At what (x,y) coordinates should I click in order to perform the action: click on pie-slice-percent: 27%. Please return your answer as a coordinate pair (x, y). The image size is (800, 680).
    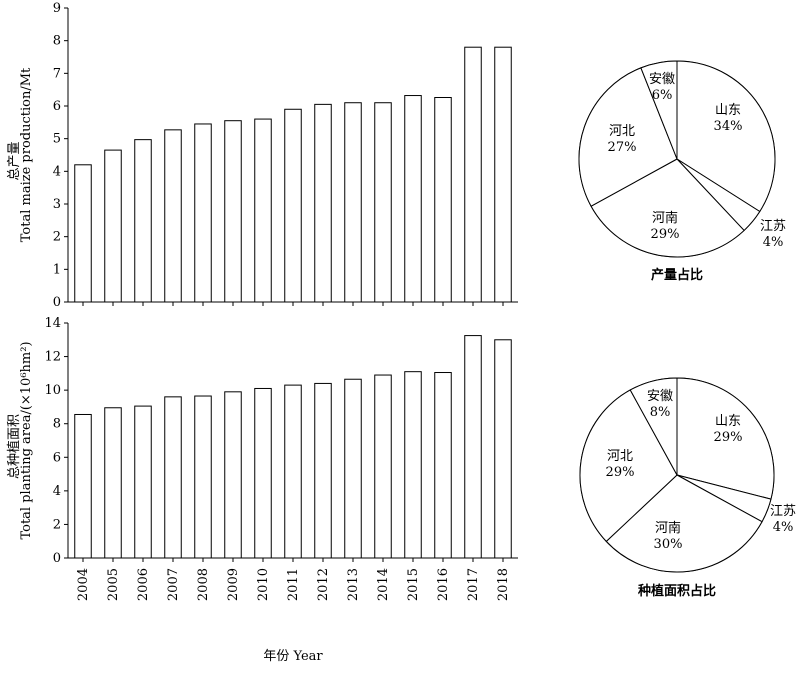
    Looking at the image, I should click on (622, 147).